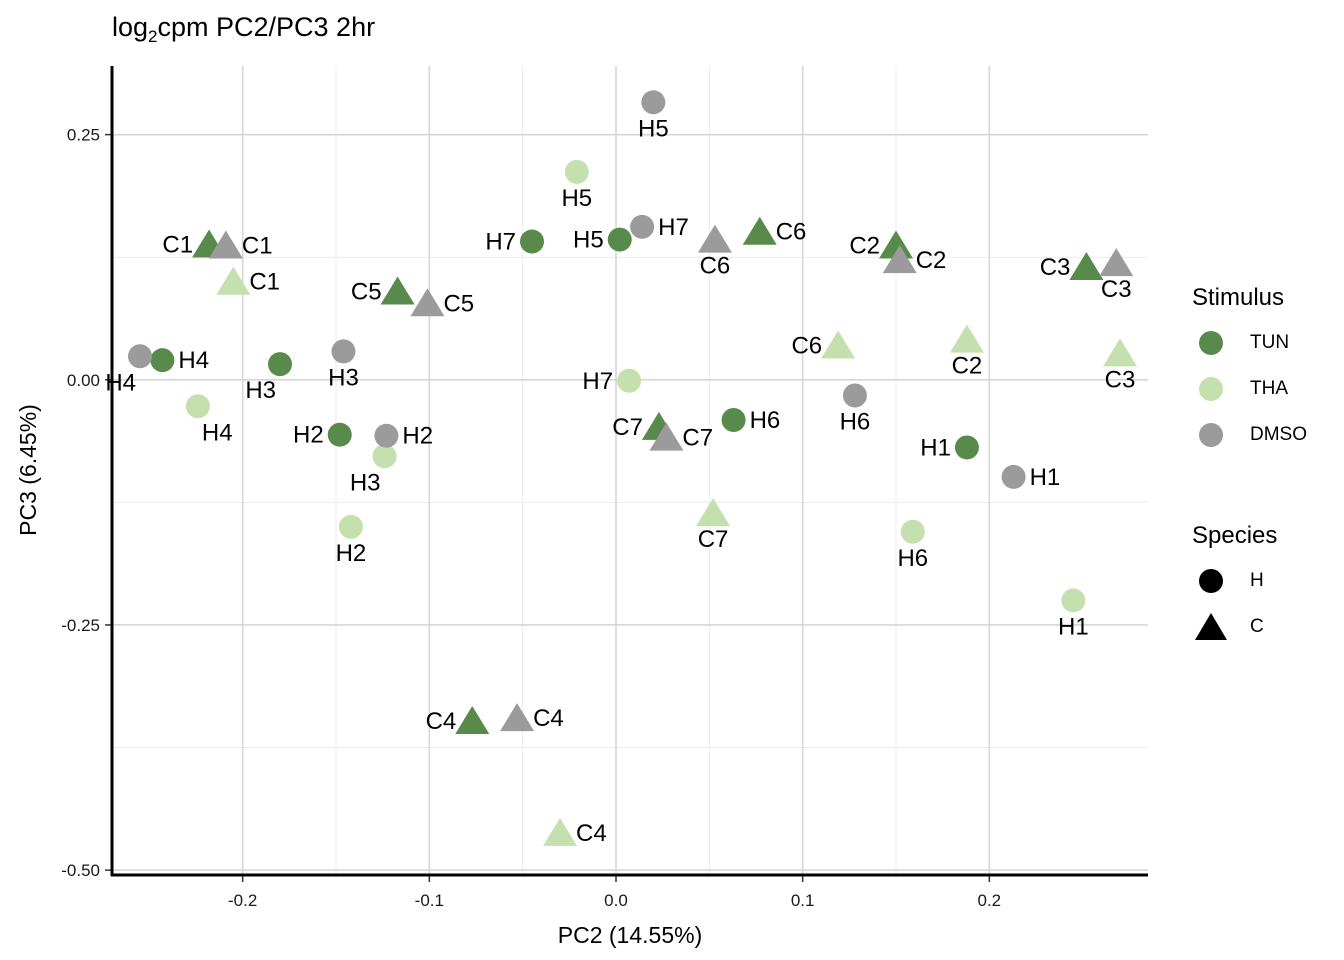 This screenshot has width=1344, height=960. Describe the element at coordinates (80, 625) in the screenshot. I see `y-tick-label: -0.25` at that location.